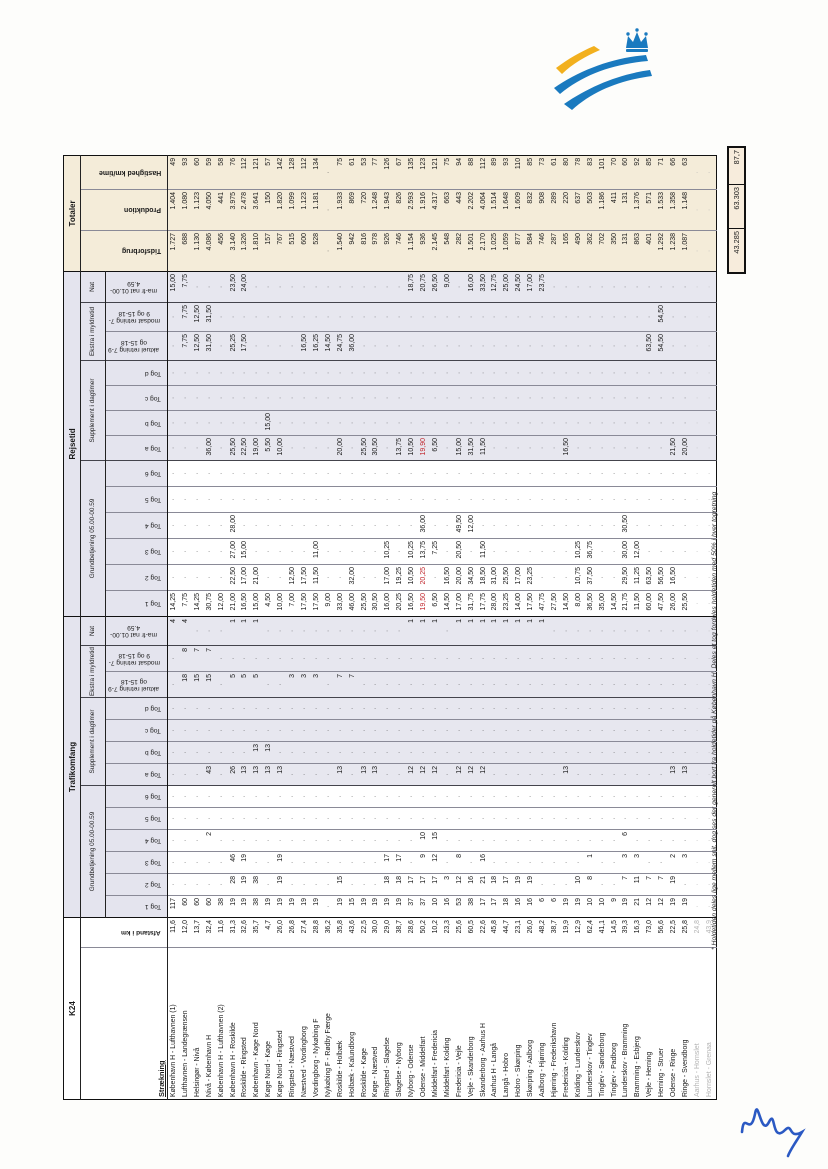 The width and height of the screenshot is (828, 1169). What do you see at coordinates (566, 906) in the screenshot?
I see `data-cell: 19` at bounding box center [566, 906].